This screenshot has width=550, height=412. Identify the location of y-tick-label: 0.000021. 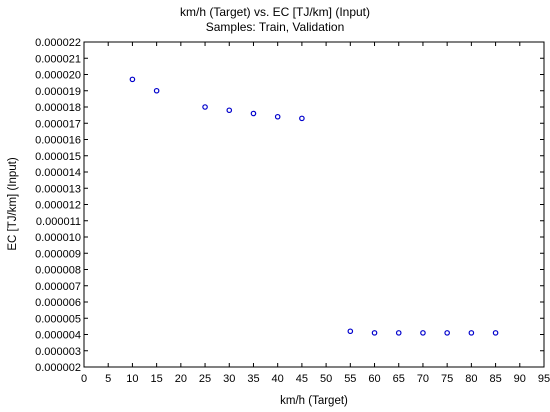
(58, 59).